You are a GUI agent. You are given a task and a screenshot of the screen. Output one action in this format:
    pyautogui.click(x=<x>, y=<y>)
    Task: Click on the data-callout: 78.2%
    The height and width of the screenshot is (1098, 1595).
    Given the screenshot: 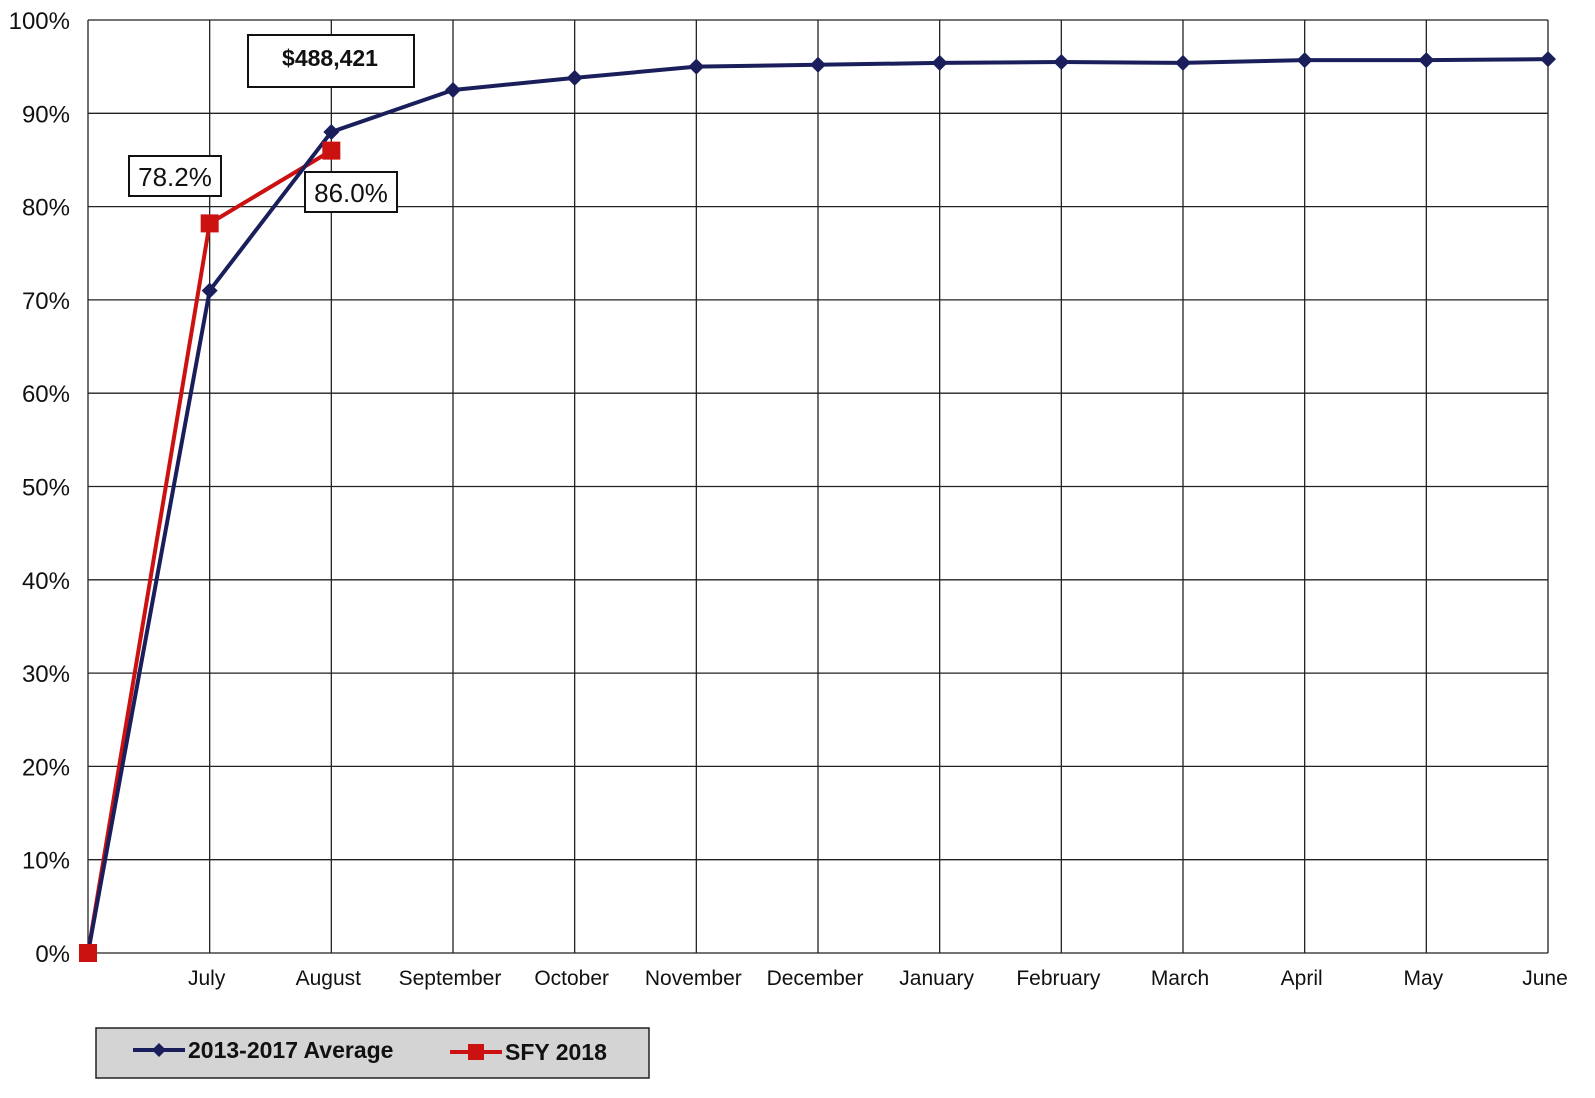 What is the action you would take?
    pyautogui.click(x=175, y=176)
    